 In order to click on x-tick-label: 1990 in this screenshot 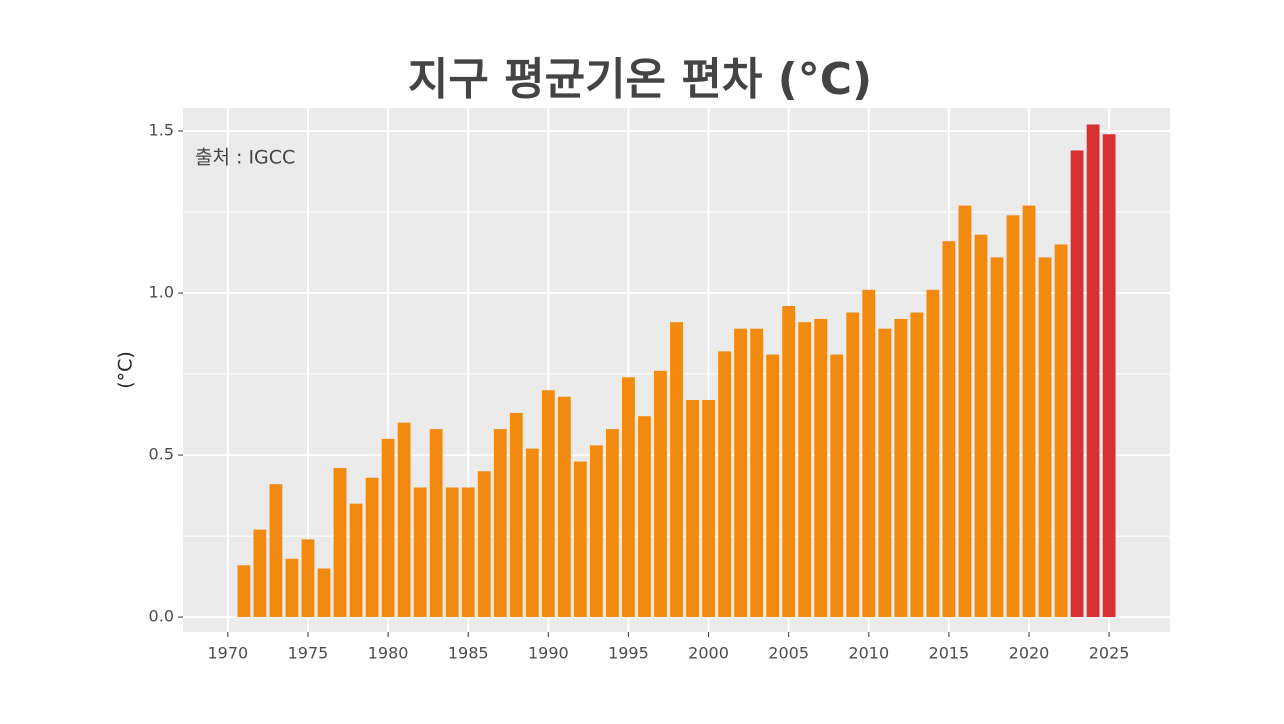, I will do `click(548, 653)`.